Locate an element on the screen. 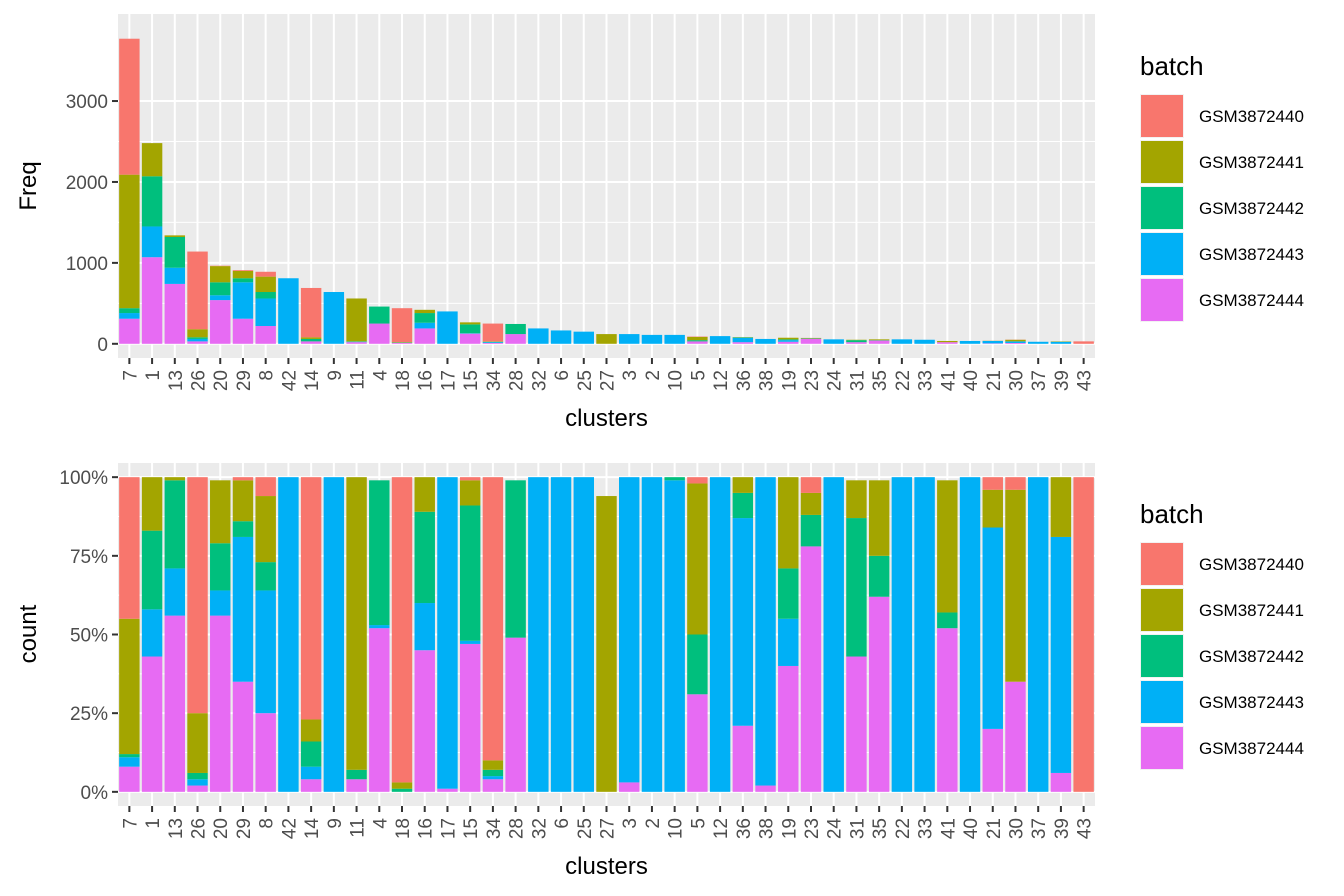 The width and height of the screenshot is (1344, 896). x-axis-title: clusters is located at coordinates (606, 418).